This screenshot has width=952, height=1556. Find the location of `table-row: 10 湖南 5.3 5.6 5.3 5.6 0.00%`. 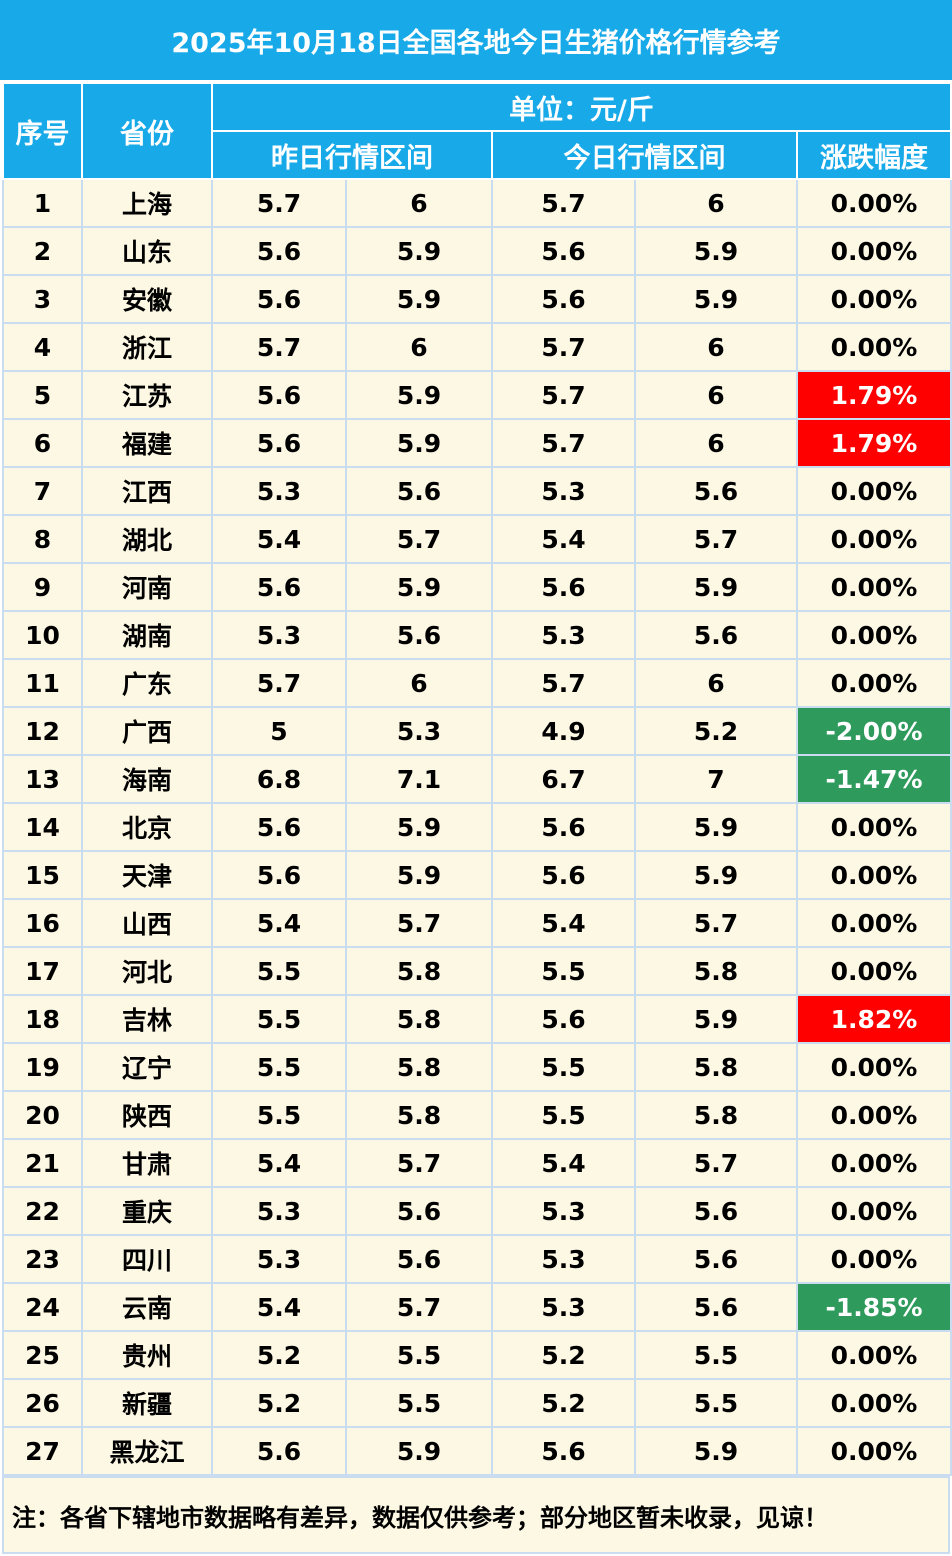

table-row: 10 湖南 5.3 5.6 5.3 5.6 0.00% is located at coordinates (477, 635).